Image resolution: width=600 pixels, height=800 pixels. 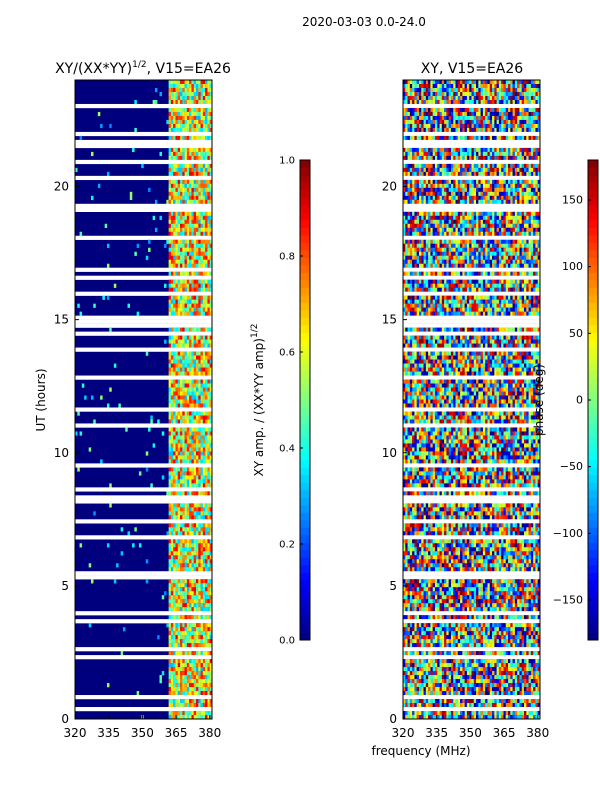 I want to click on flagged-row, so click(x=143, y=333).